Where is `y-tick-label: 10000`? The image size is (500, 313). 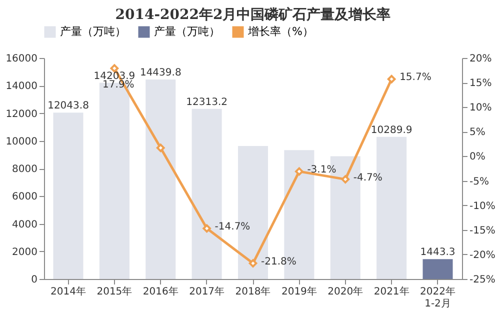
y-tick-label: 10000 is located at coordinates (22, 142).